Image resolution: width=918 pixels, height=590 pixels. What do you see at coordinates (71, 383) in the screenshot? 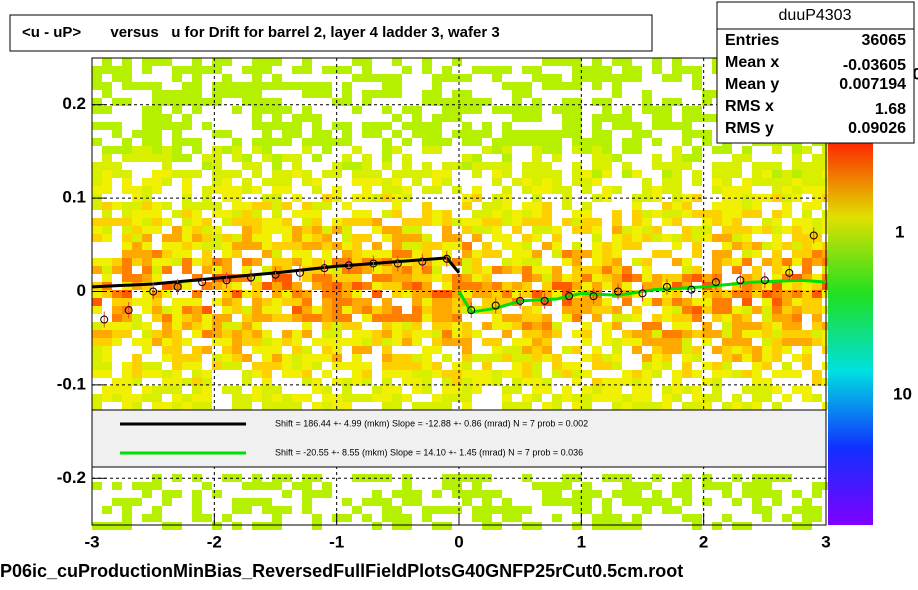
I see `y-tick-label: -0.1` at bounding box center [71, 383].